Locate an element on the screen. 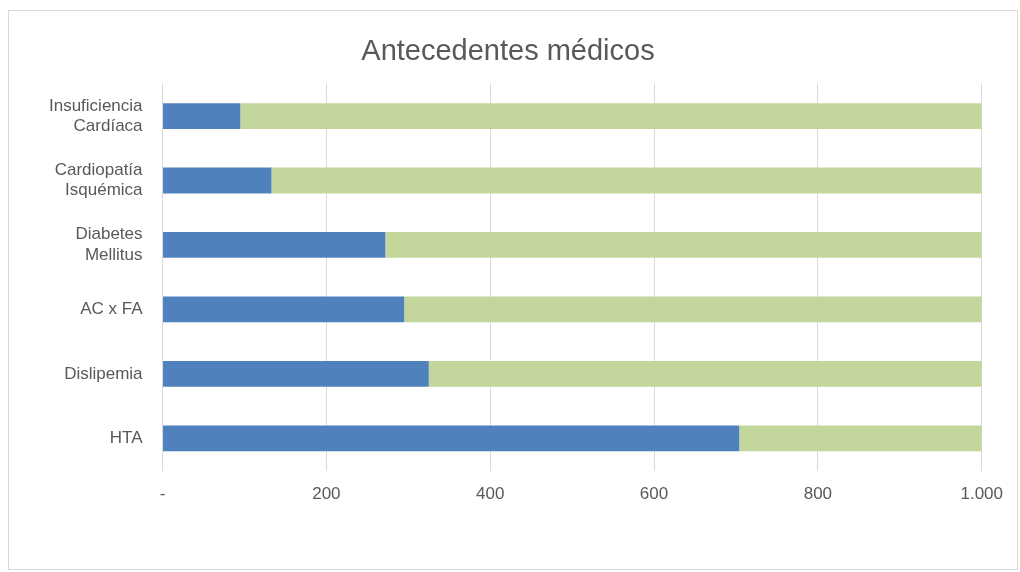  x-tick-label: 600 is located at coordinates (654, 494).